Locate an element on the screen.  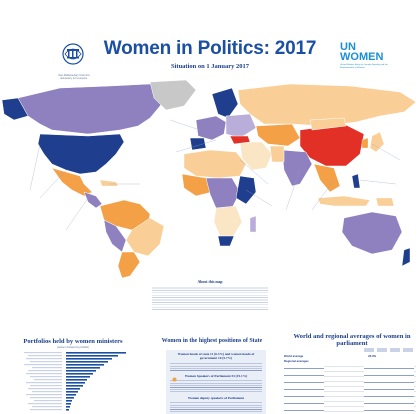
map-region-australia is located at coordinates (372, 233).